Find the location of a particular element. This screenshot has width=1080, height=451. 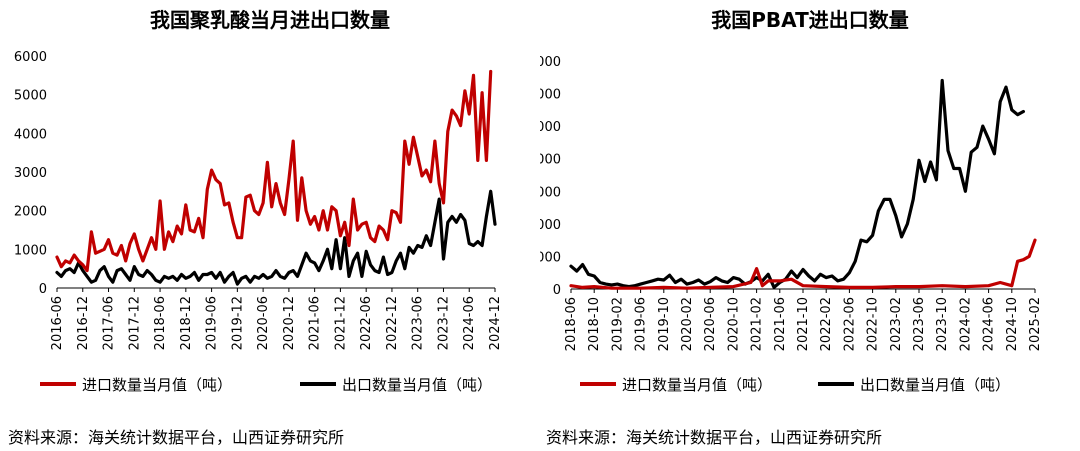

x-tick-label: 2017-06 is located at coordinates (109, 323).